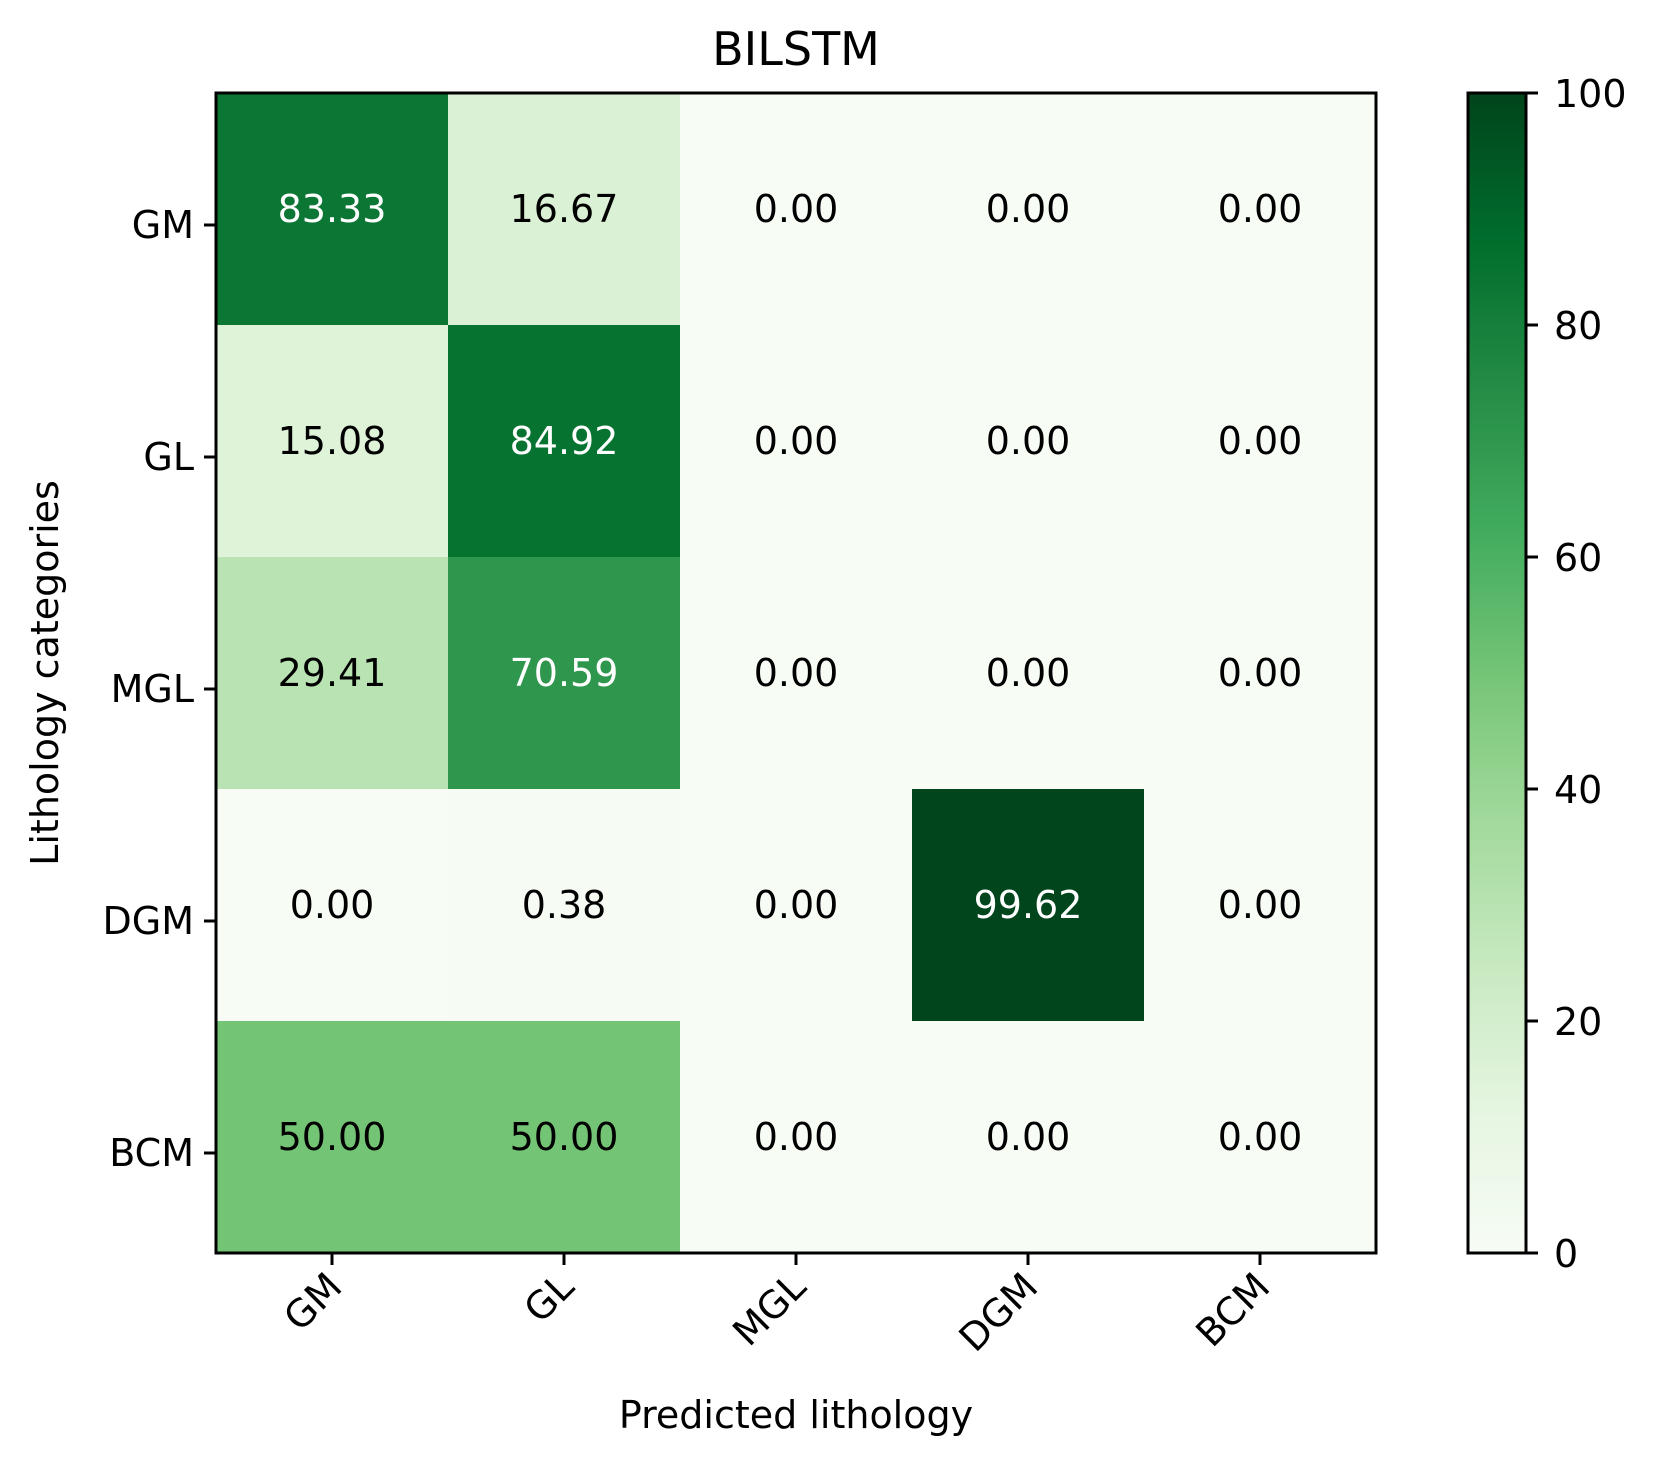  Describe the element at coordinates (796, 49) in the screenshot. I see `chart-title: BILSTM` at that location.